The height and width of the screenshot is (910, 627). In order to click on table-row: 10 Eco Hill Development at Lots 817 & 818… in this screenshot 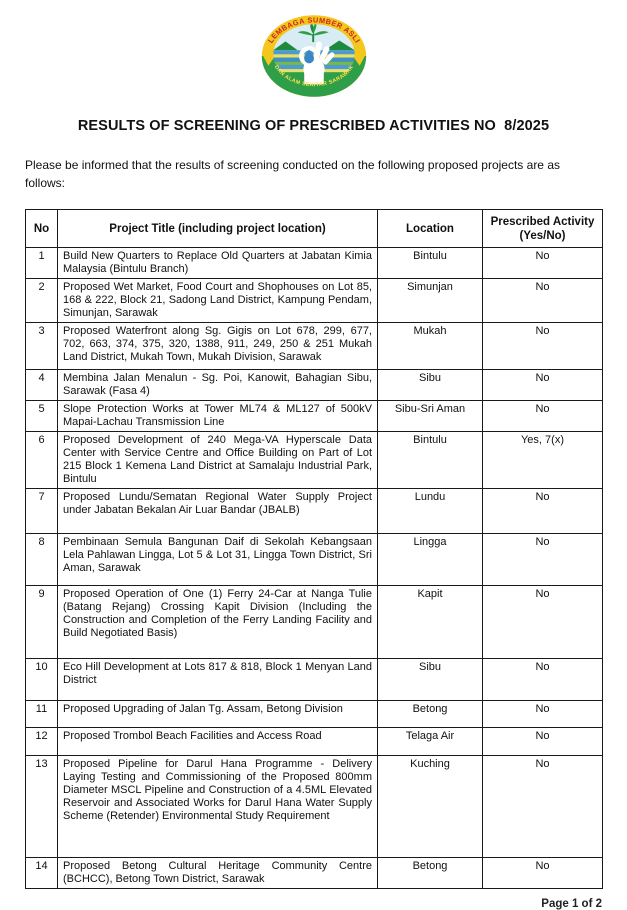, I will do `click(314, 679)`.